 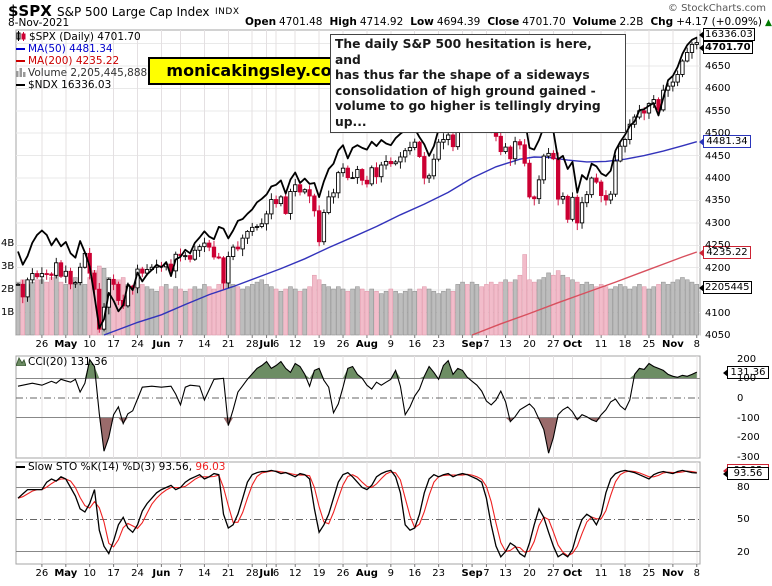 I want to click on cci-oversold-fill, so click(x=357, y=435).